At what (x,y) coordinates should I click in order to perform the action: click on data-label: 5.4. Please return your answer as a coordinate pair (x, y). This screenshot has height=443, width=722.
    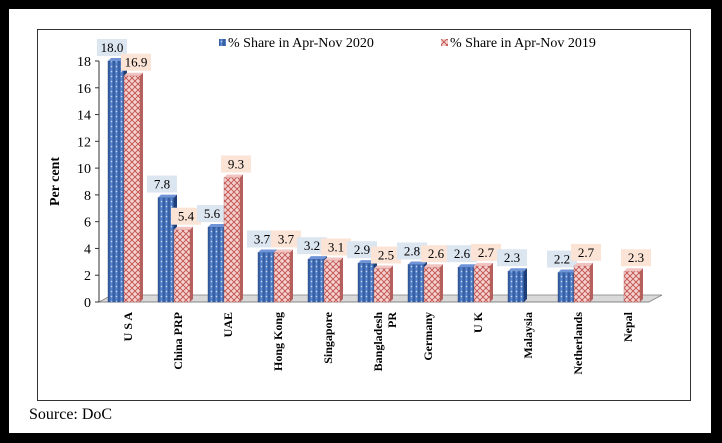
    Looking at the image, I should click on (186, 216).